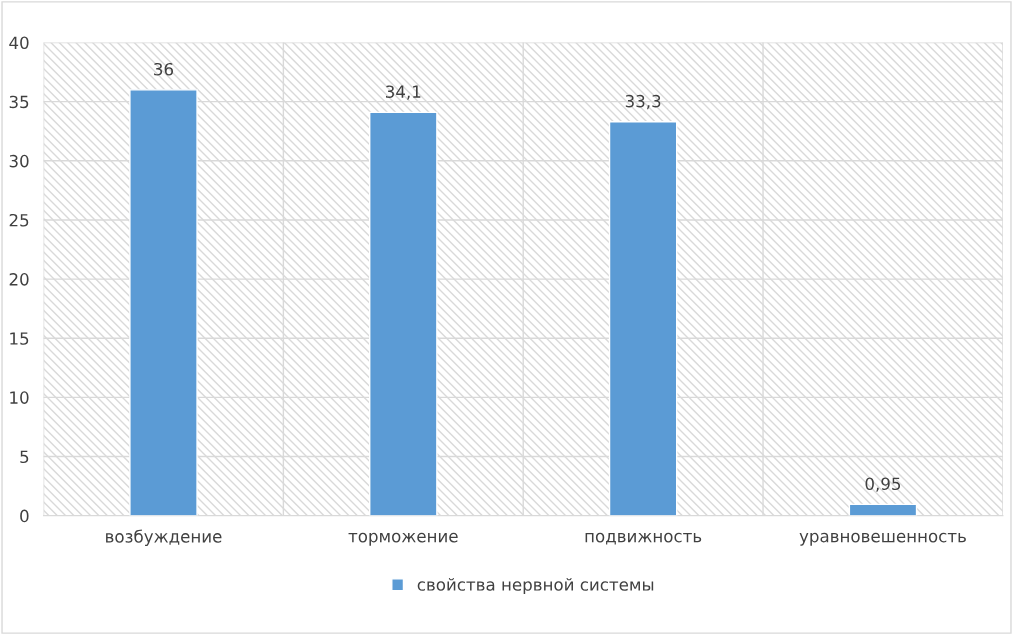 The image size is (1013, 635). I want to click on y-tick-label: 0, so click(24, 516).